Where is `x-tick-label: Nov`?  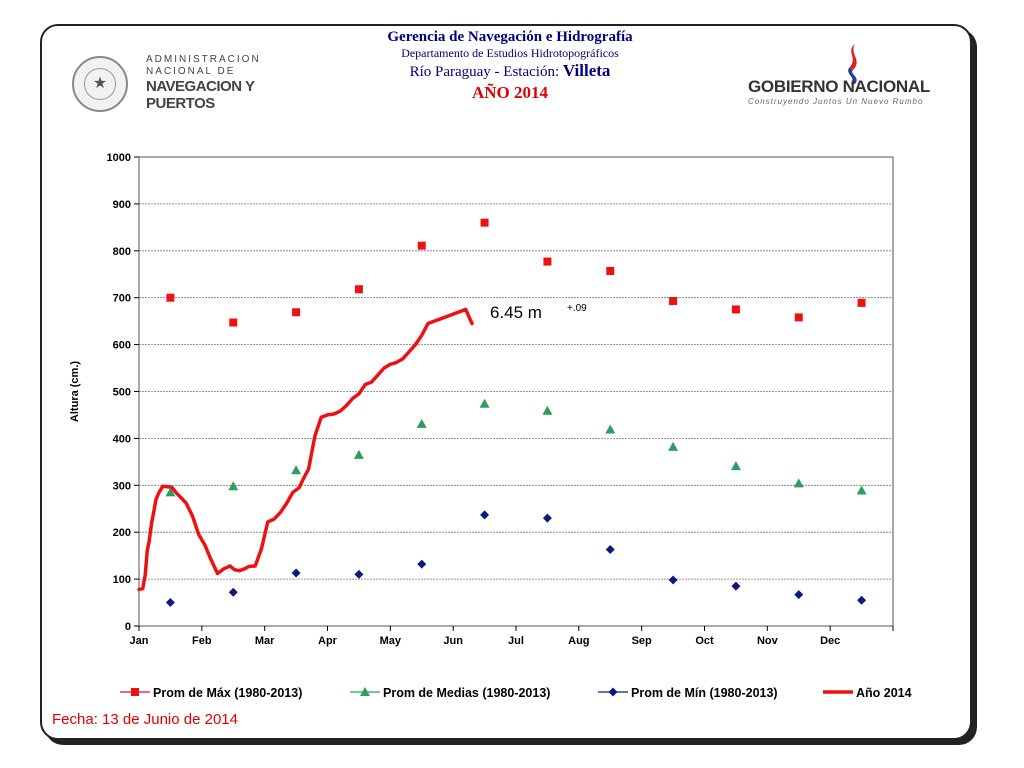
x-tick-label: Nov is located at coordinates (768, 641).